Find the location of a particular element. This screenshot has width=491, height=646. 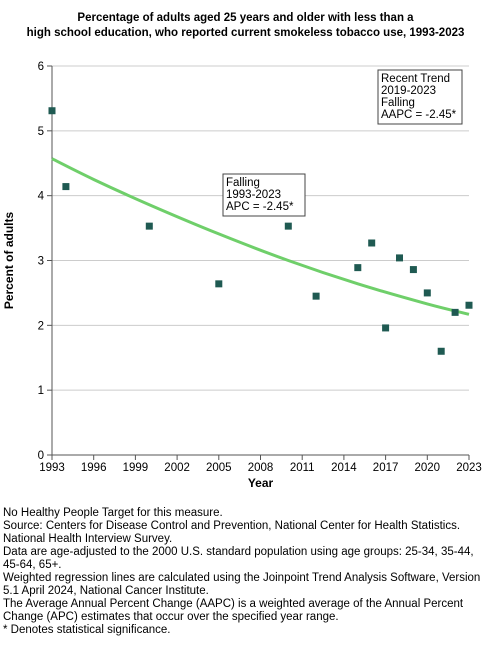

recent-trend-annotation-text: Recent Trend is located at coordinates (415, 79).